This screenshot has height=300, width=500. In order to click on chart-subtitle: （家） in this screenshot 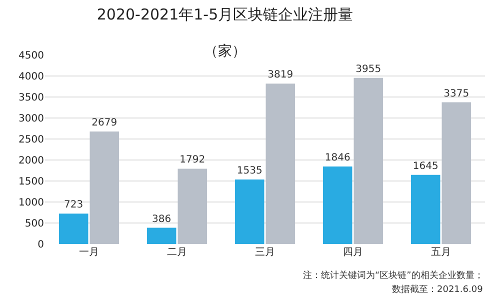, I will do `click(225, 52)`.